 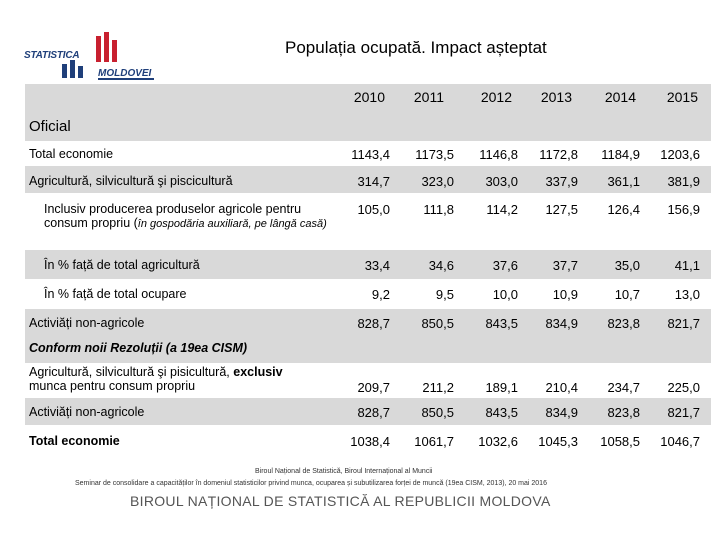 I want to click on cell: 37,7, so click(x=565, y=265).